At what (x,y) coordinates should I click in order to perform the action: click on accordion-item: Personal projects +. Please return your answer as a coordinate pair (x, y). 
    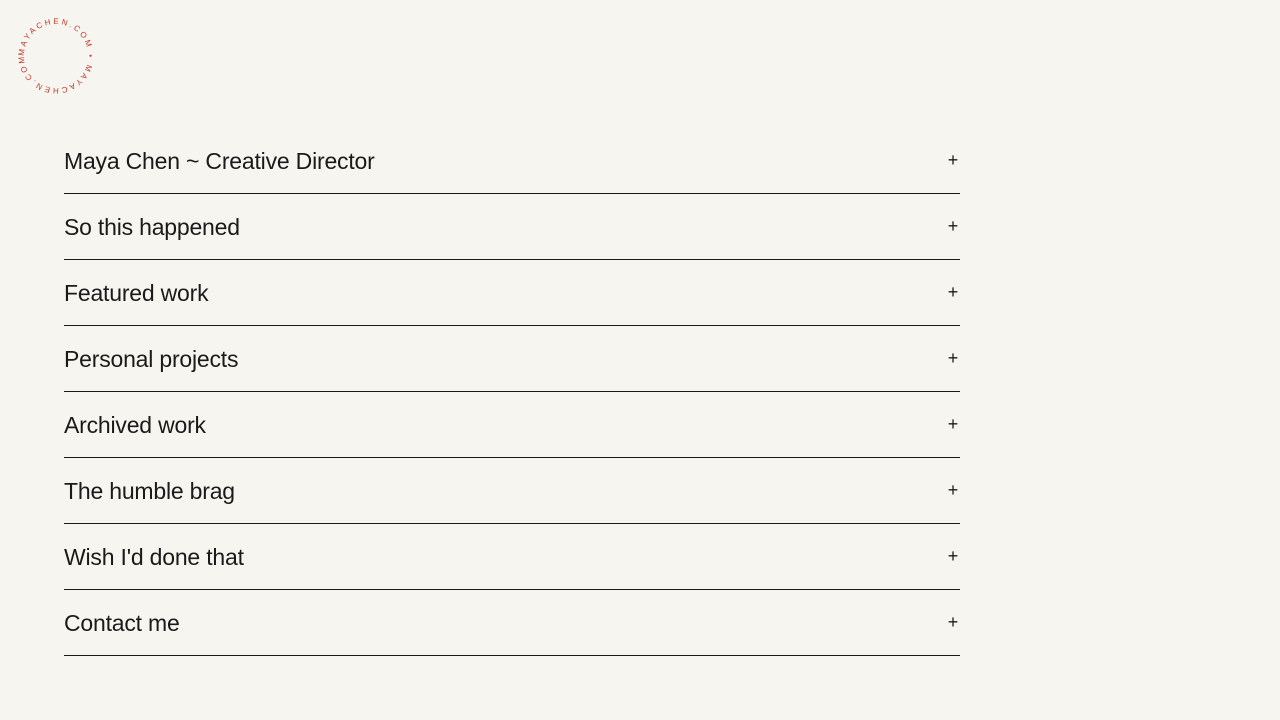
    Looking at the image, I should click on (512, 359).